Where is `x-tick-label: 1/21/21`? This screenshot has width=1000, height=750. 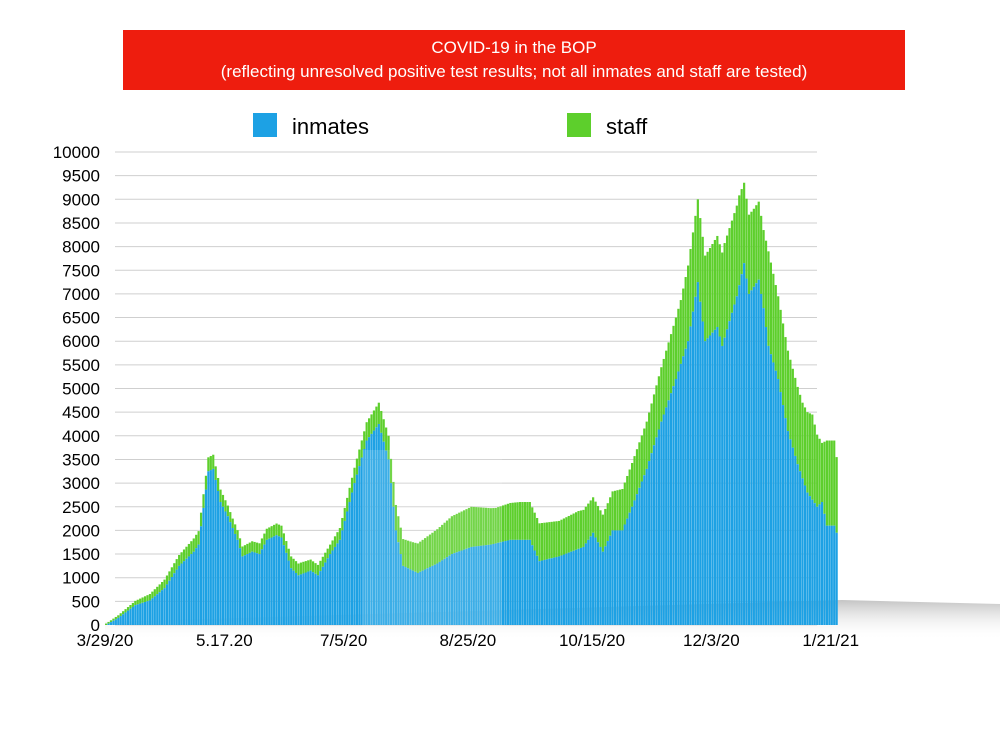
x-tick-label: 1/21/21 is located at coordinates (830, 640).